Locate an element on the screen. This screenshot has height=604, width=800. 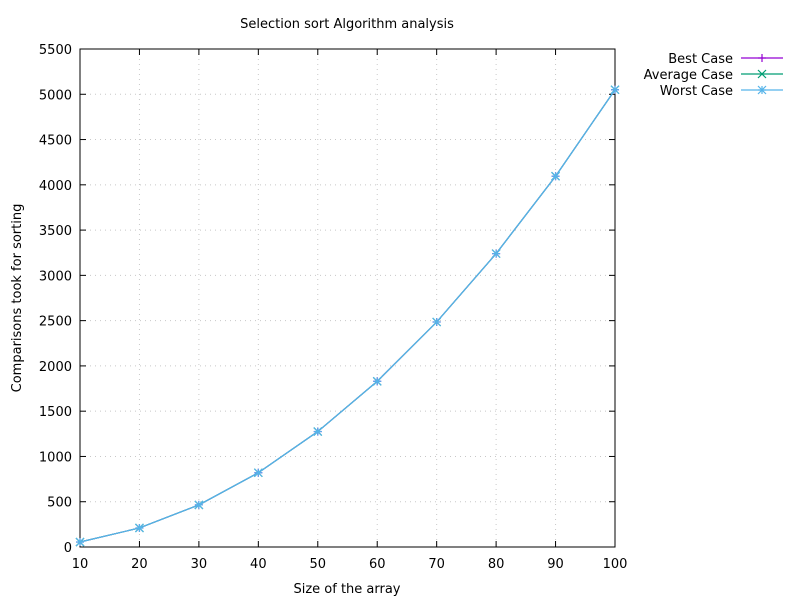
x-axis-title: Size of the array is located at coordinates (346, 589).